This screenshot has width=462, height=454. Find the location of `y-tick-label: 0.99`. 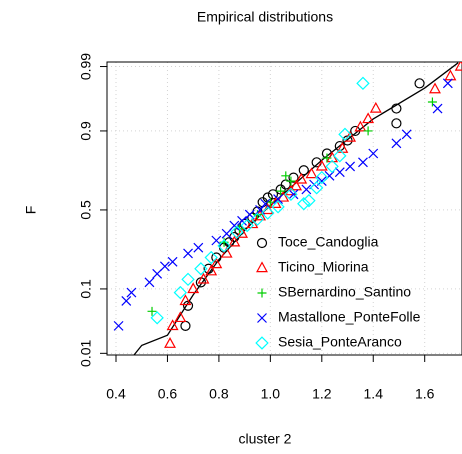

y-tick-label: 0.99 is located at coordinates (86, 66).